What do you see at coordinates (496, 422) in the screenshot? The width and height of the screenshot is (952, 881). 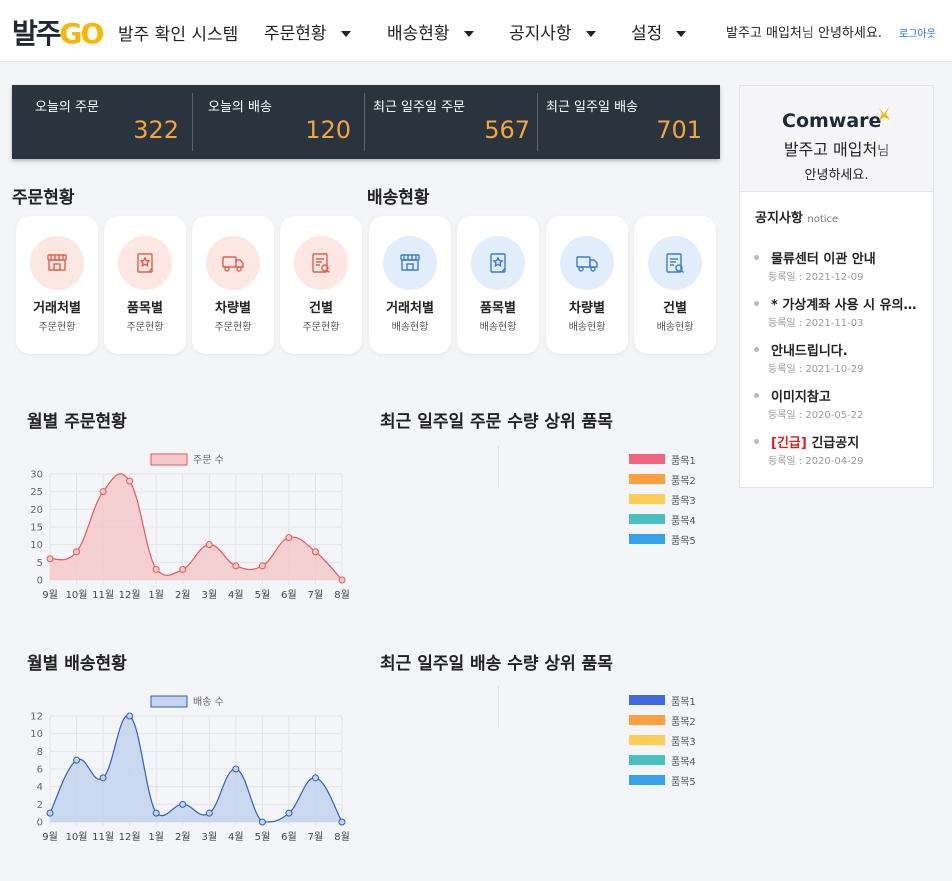 I see `top-order-title: 최근 일주일 주문 수량 상위 품목` at bounding box center [496, 422].